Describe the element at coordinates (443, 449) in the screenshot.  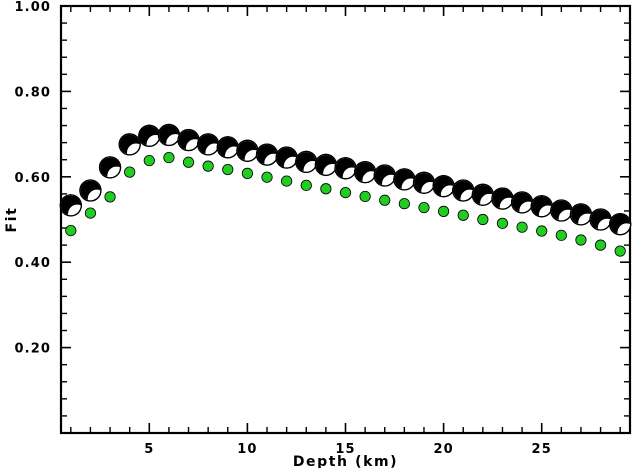
I see `x-tick-label: 20` at that location.